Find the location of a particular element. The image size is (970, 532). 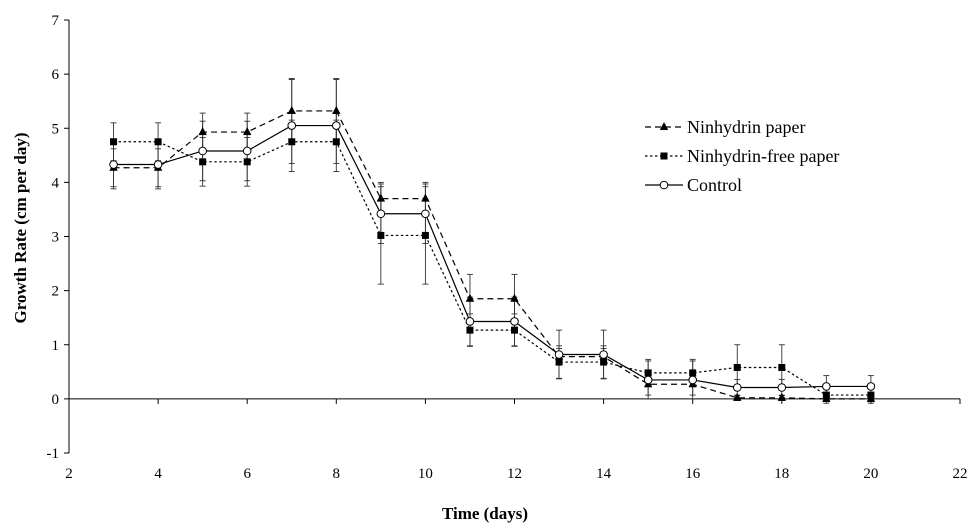

legend-label-2: Ninhydrin-free paper is located at coordinates (763, 156).